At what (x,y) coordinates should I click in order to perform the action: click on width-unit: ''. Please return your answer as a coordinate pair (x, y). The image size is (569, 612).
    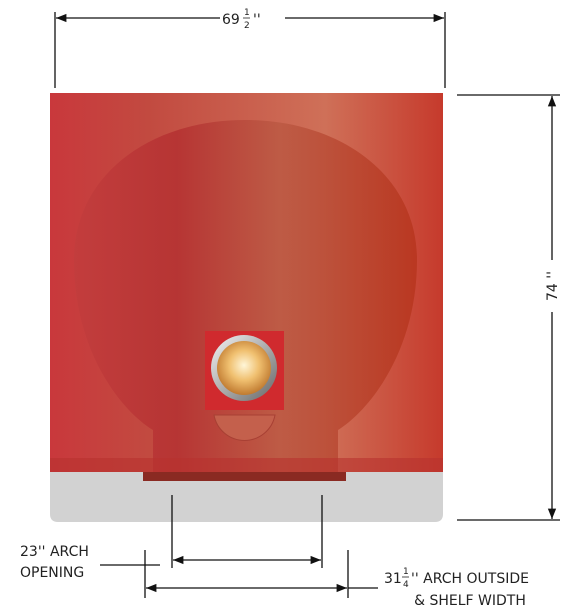
    Looking at the image, I should click on (257, 20).